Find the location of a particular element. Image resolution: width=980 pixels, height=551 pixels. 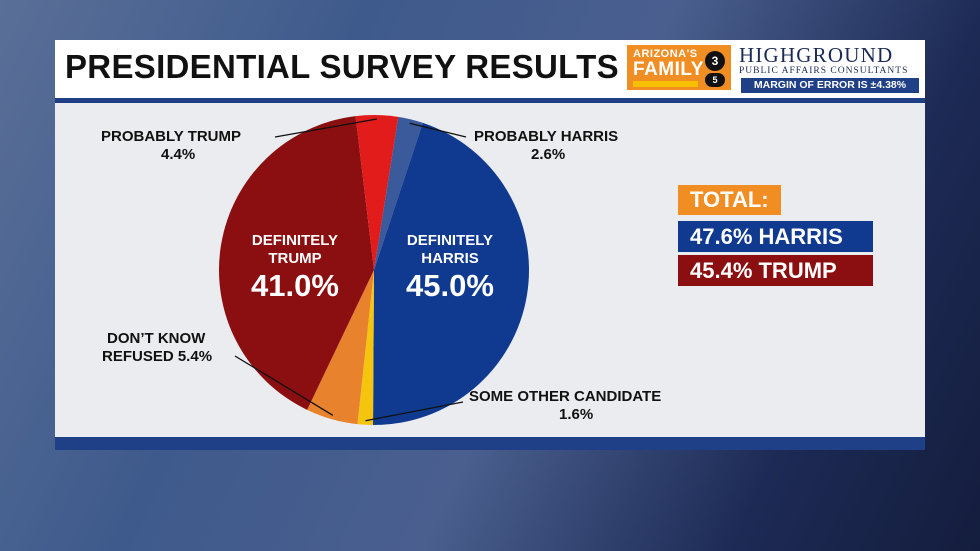

label-probably-harris: PROBABLY HARRIS 2.6% is located at coordinates (546, 146).